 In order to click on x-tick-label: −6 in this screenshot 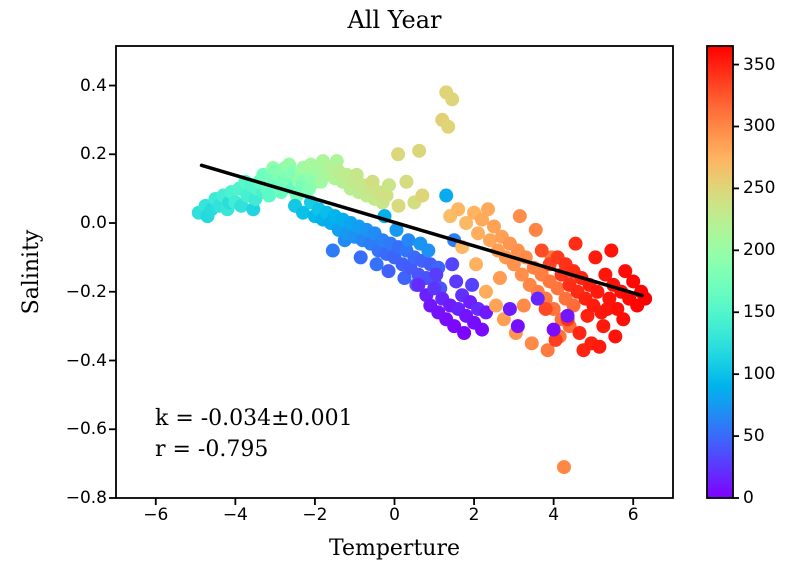, I will do `click(156, 515)`.